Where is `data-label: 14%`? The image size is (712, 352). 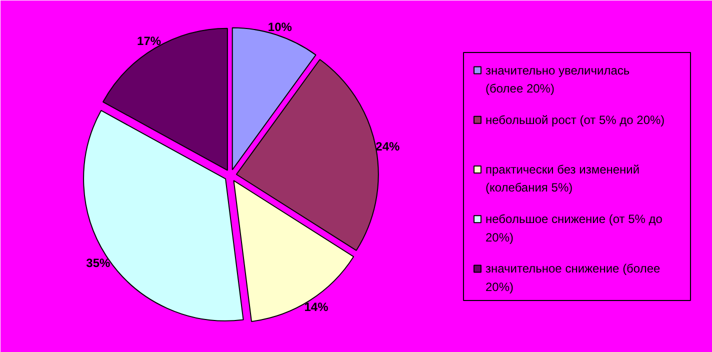 data-label: 14% is located at coordinates (316, 307).